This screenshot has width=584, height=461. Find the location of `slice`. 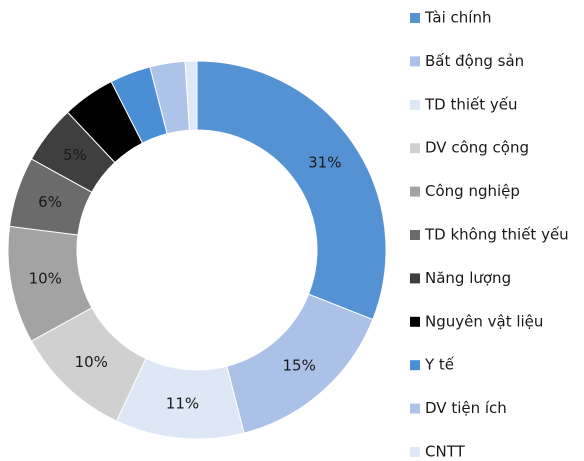

slice is located at coordinates (191, 95).